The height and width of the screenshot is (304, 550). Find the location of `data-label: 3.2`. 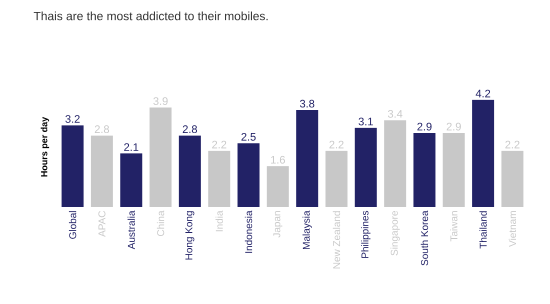

data-label: 3.2 is located at coordinates (72, 119).